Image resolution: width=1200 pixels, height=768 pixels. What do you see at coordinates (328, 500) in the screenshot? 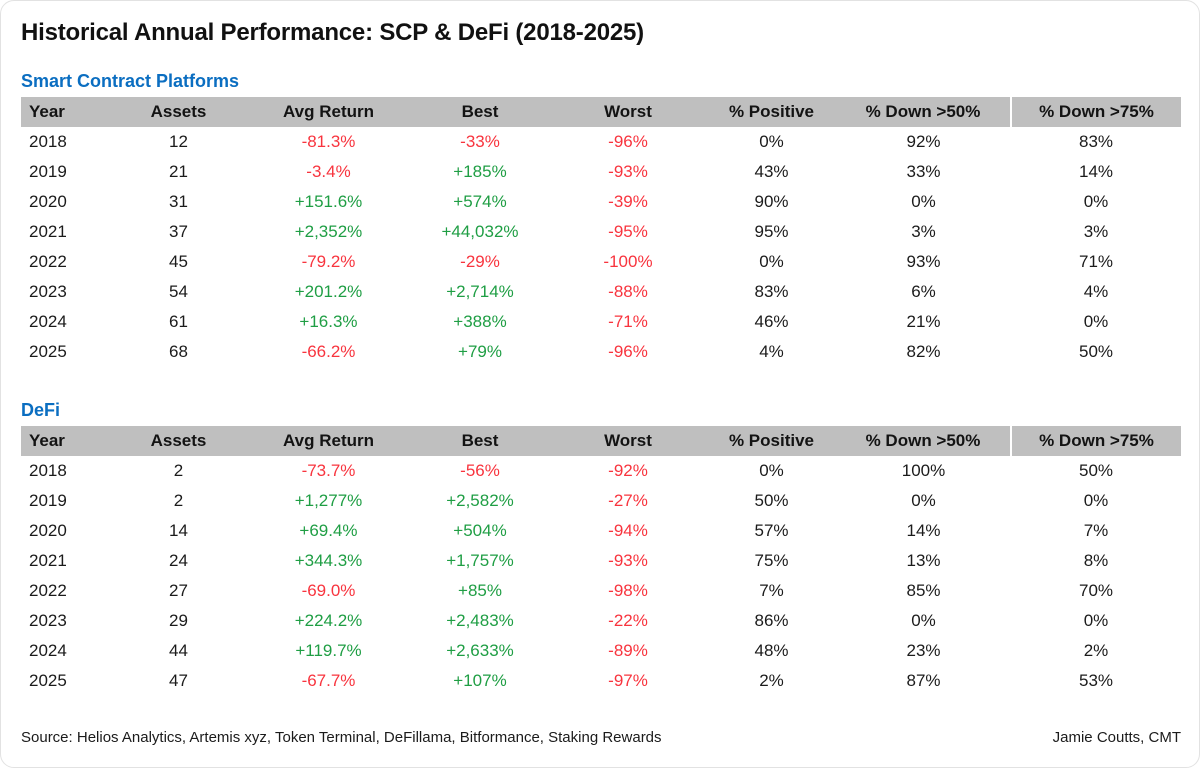
I see `avg-return-cell: +1,277%` at bounding box center [328, 500].